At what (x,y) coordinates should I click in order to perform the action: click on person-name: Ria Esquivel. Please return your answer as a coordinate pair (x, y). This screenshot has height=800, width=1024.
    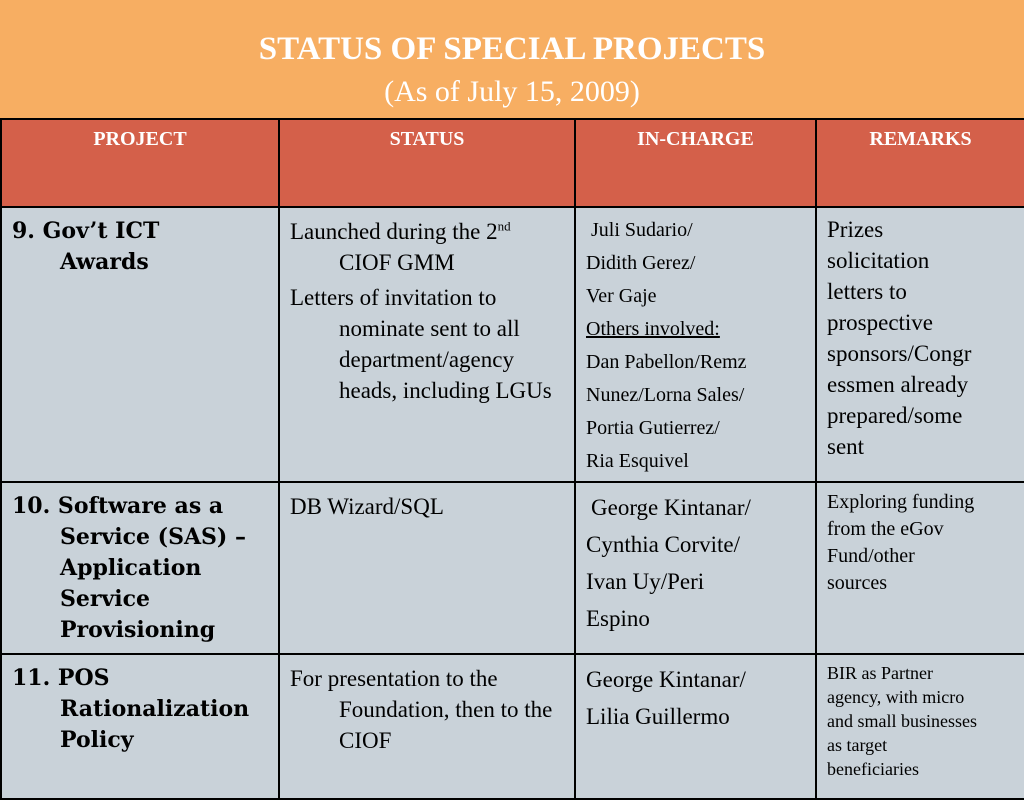
    Looking at the image, I should click on (637, 461).